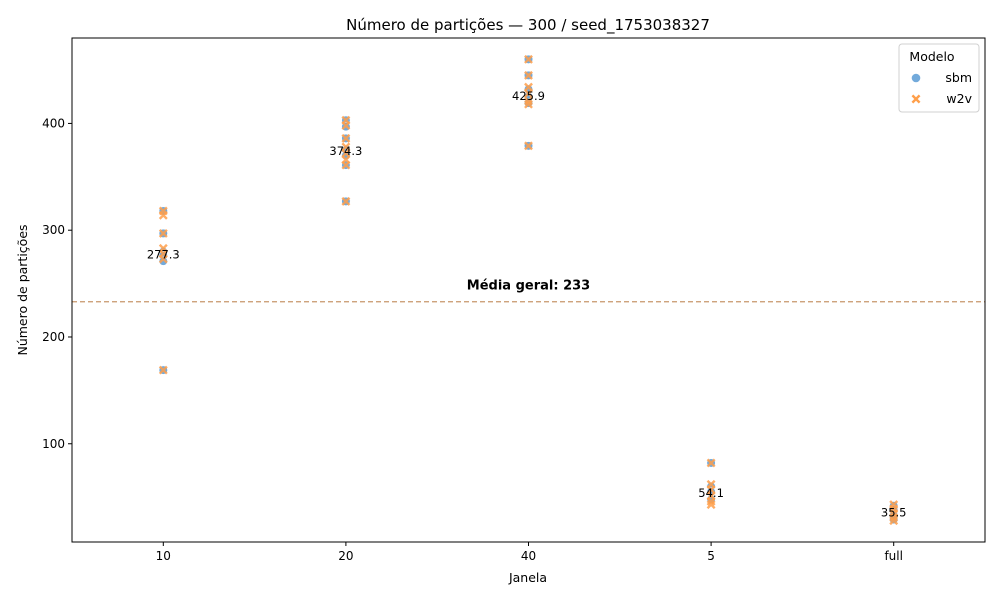 The image size is (1000, 600). What do you see at coordinates (959, 98) in the screenshot?
I see `legend-label-w2v: w2v` at bounding box center [959, 98].